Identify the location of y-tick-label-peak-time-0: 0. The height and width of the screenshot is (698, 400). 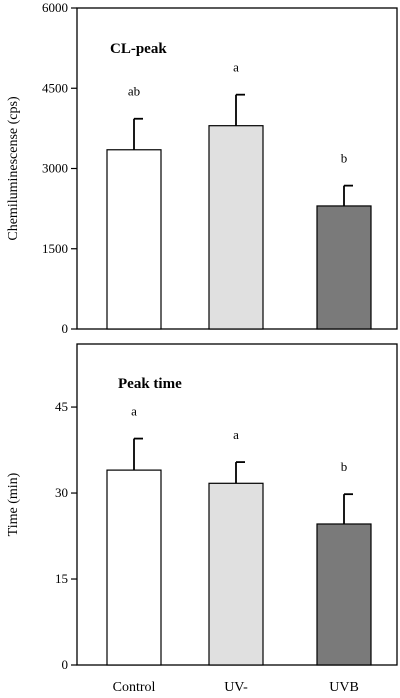
(65, 664).